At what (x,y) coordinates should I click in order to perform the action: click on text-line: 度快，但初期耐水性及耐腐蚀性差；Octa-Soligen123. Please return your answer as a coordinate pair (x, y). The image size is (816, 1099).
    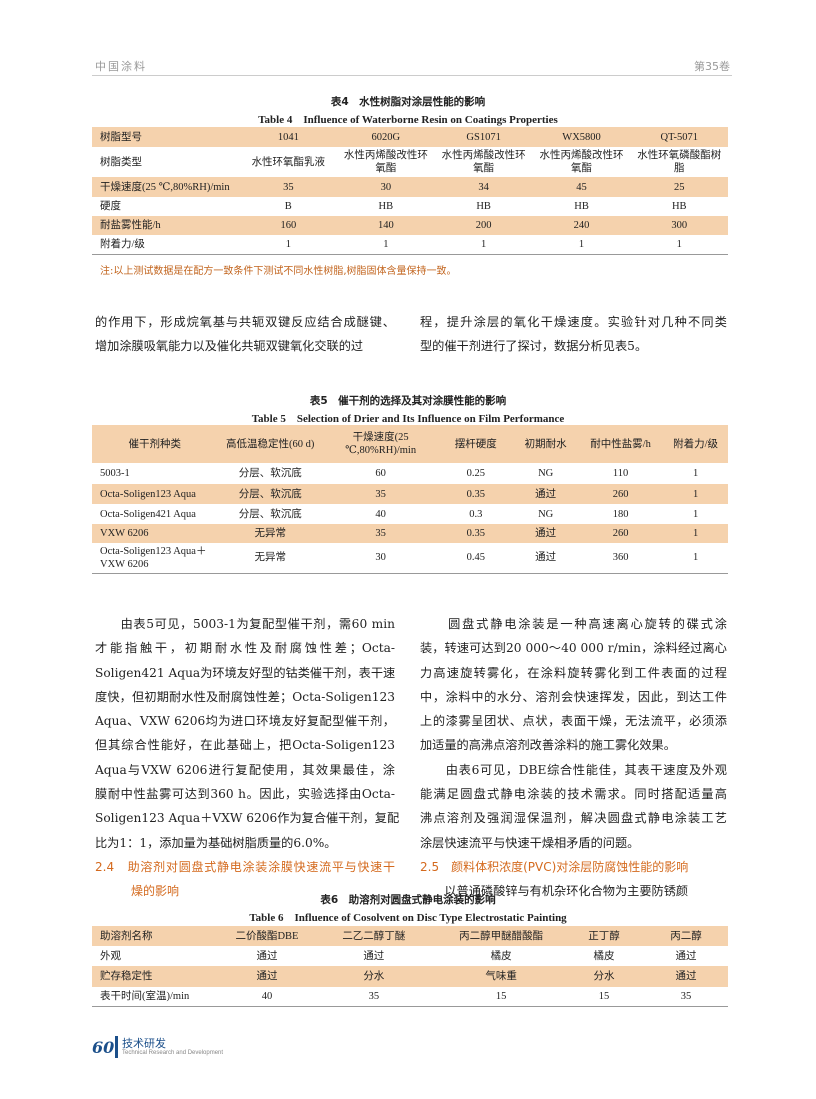
    Looking at the image, I should click on (245, 696).